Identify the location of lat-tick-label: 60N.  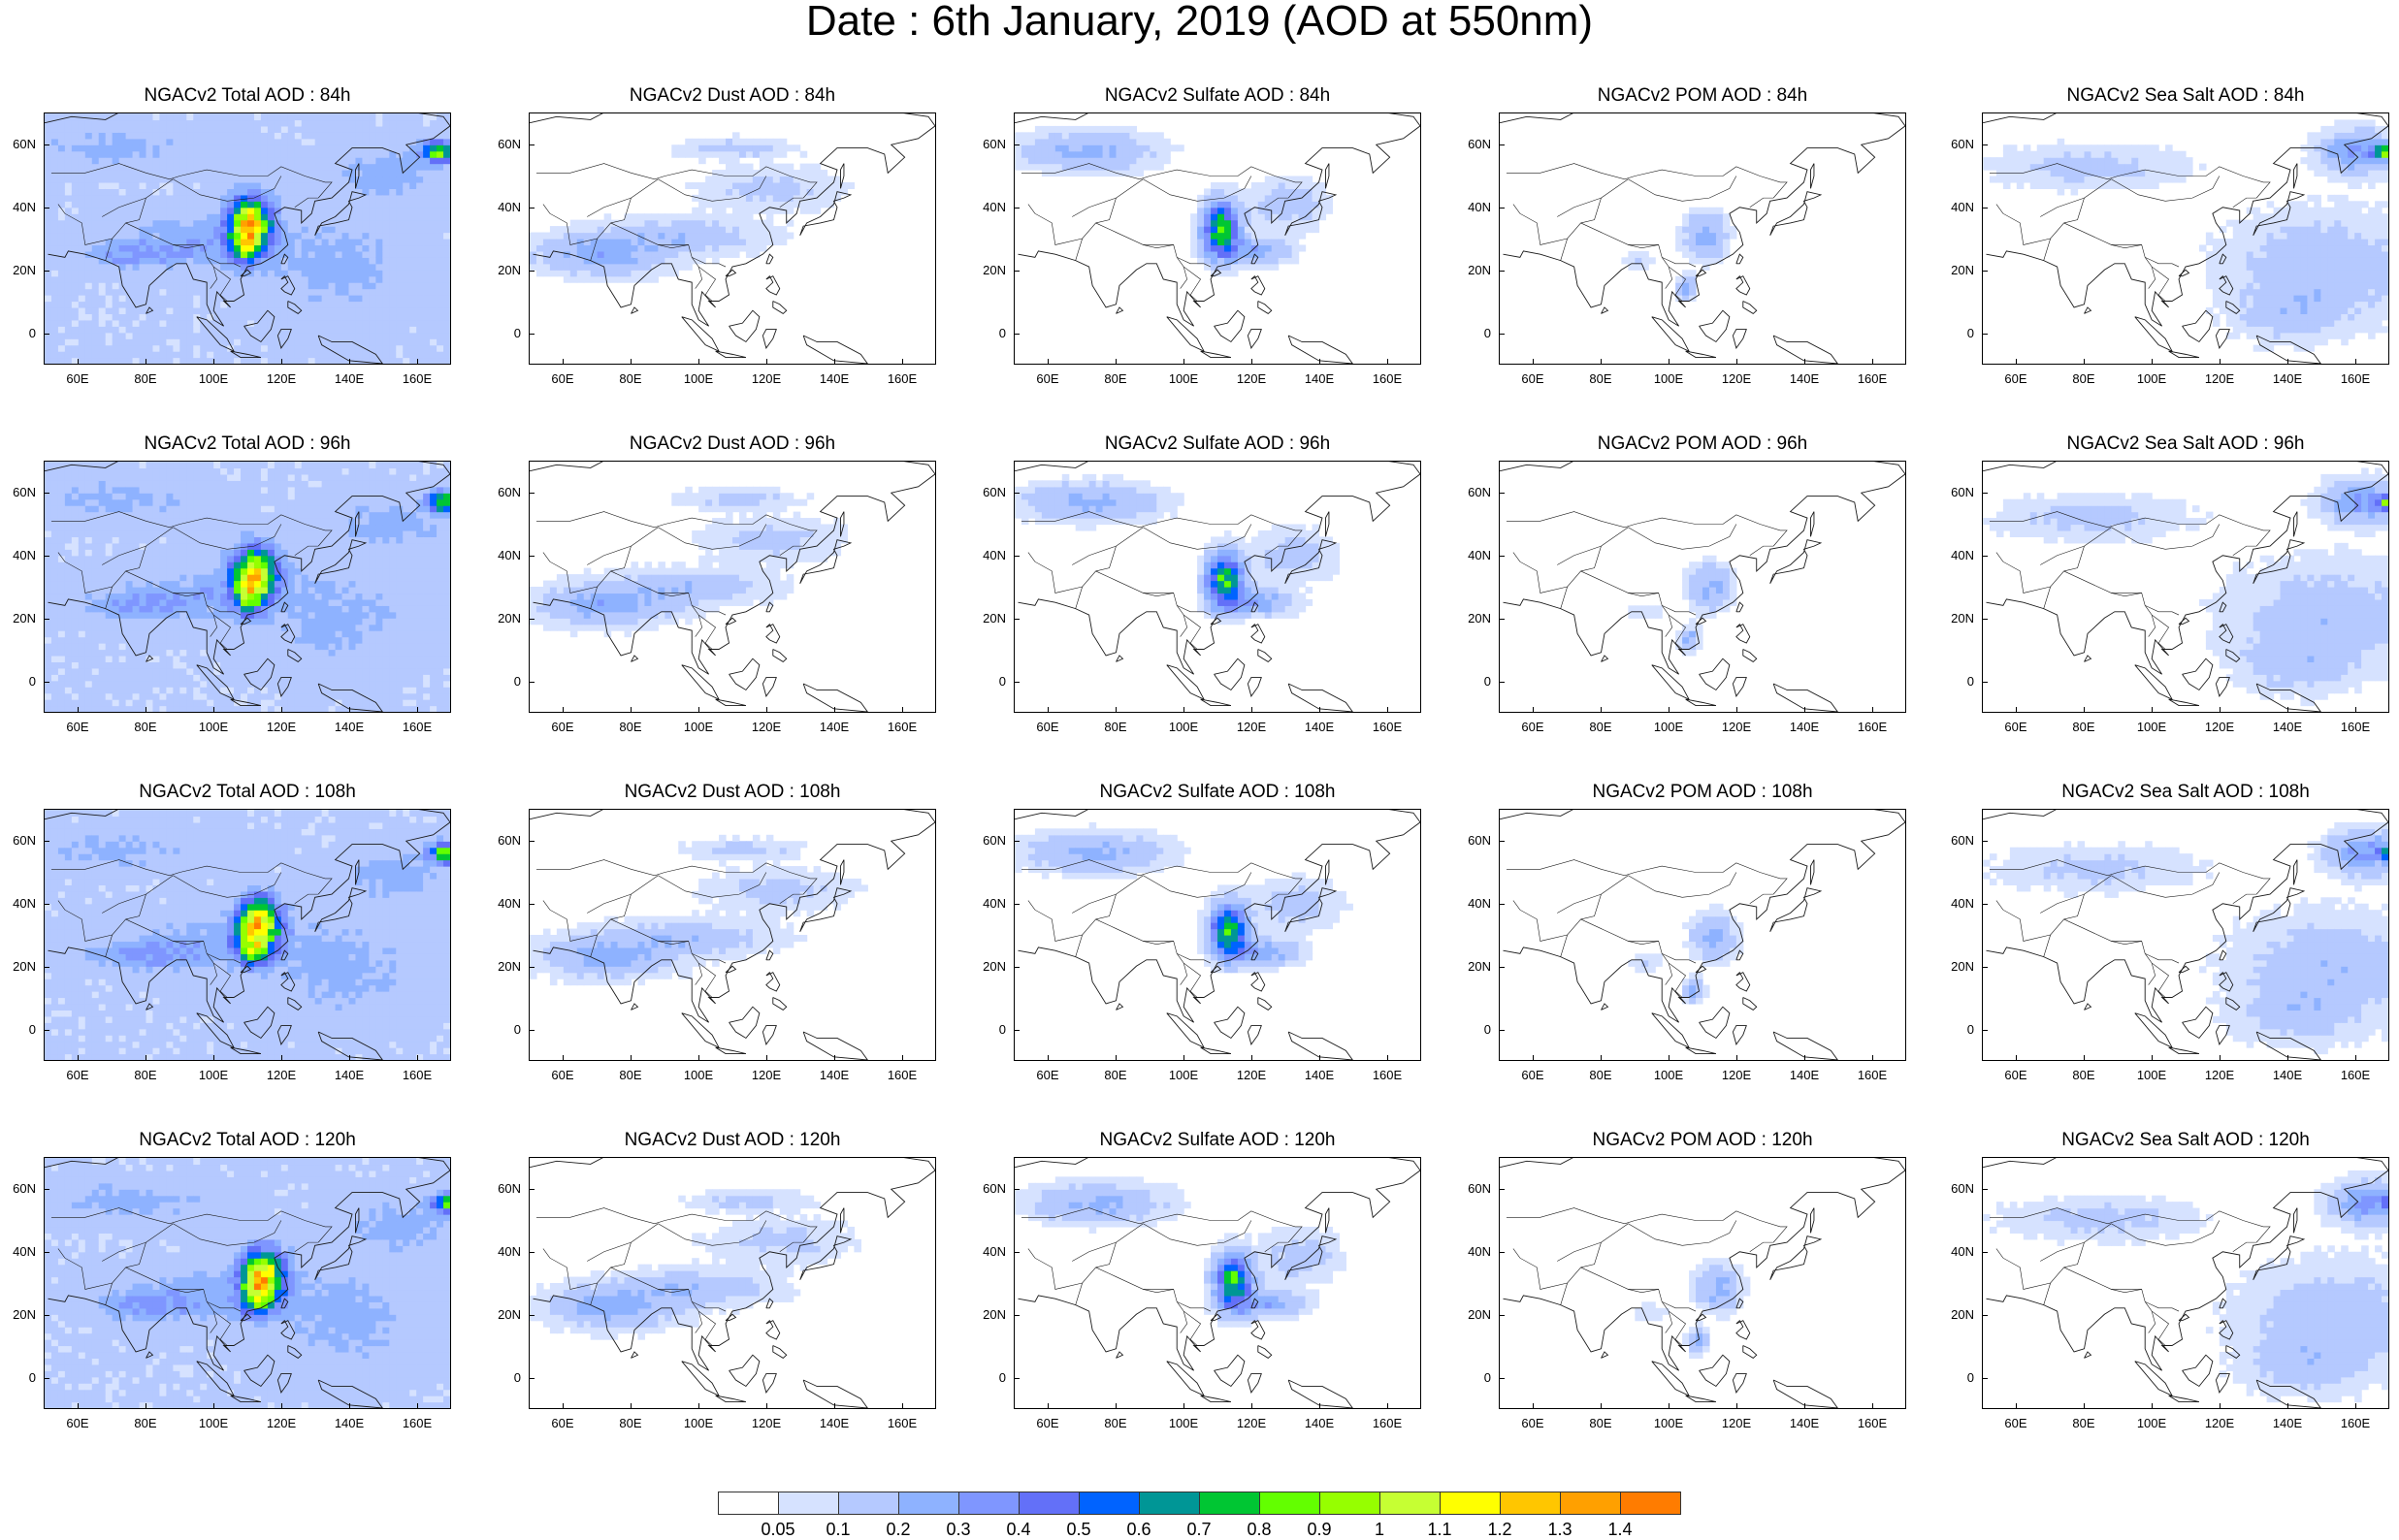
(1479, 492).